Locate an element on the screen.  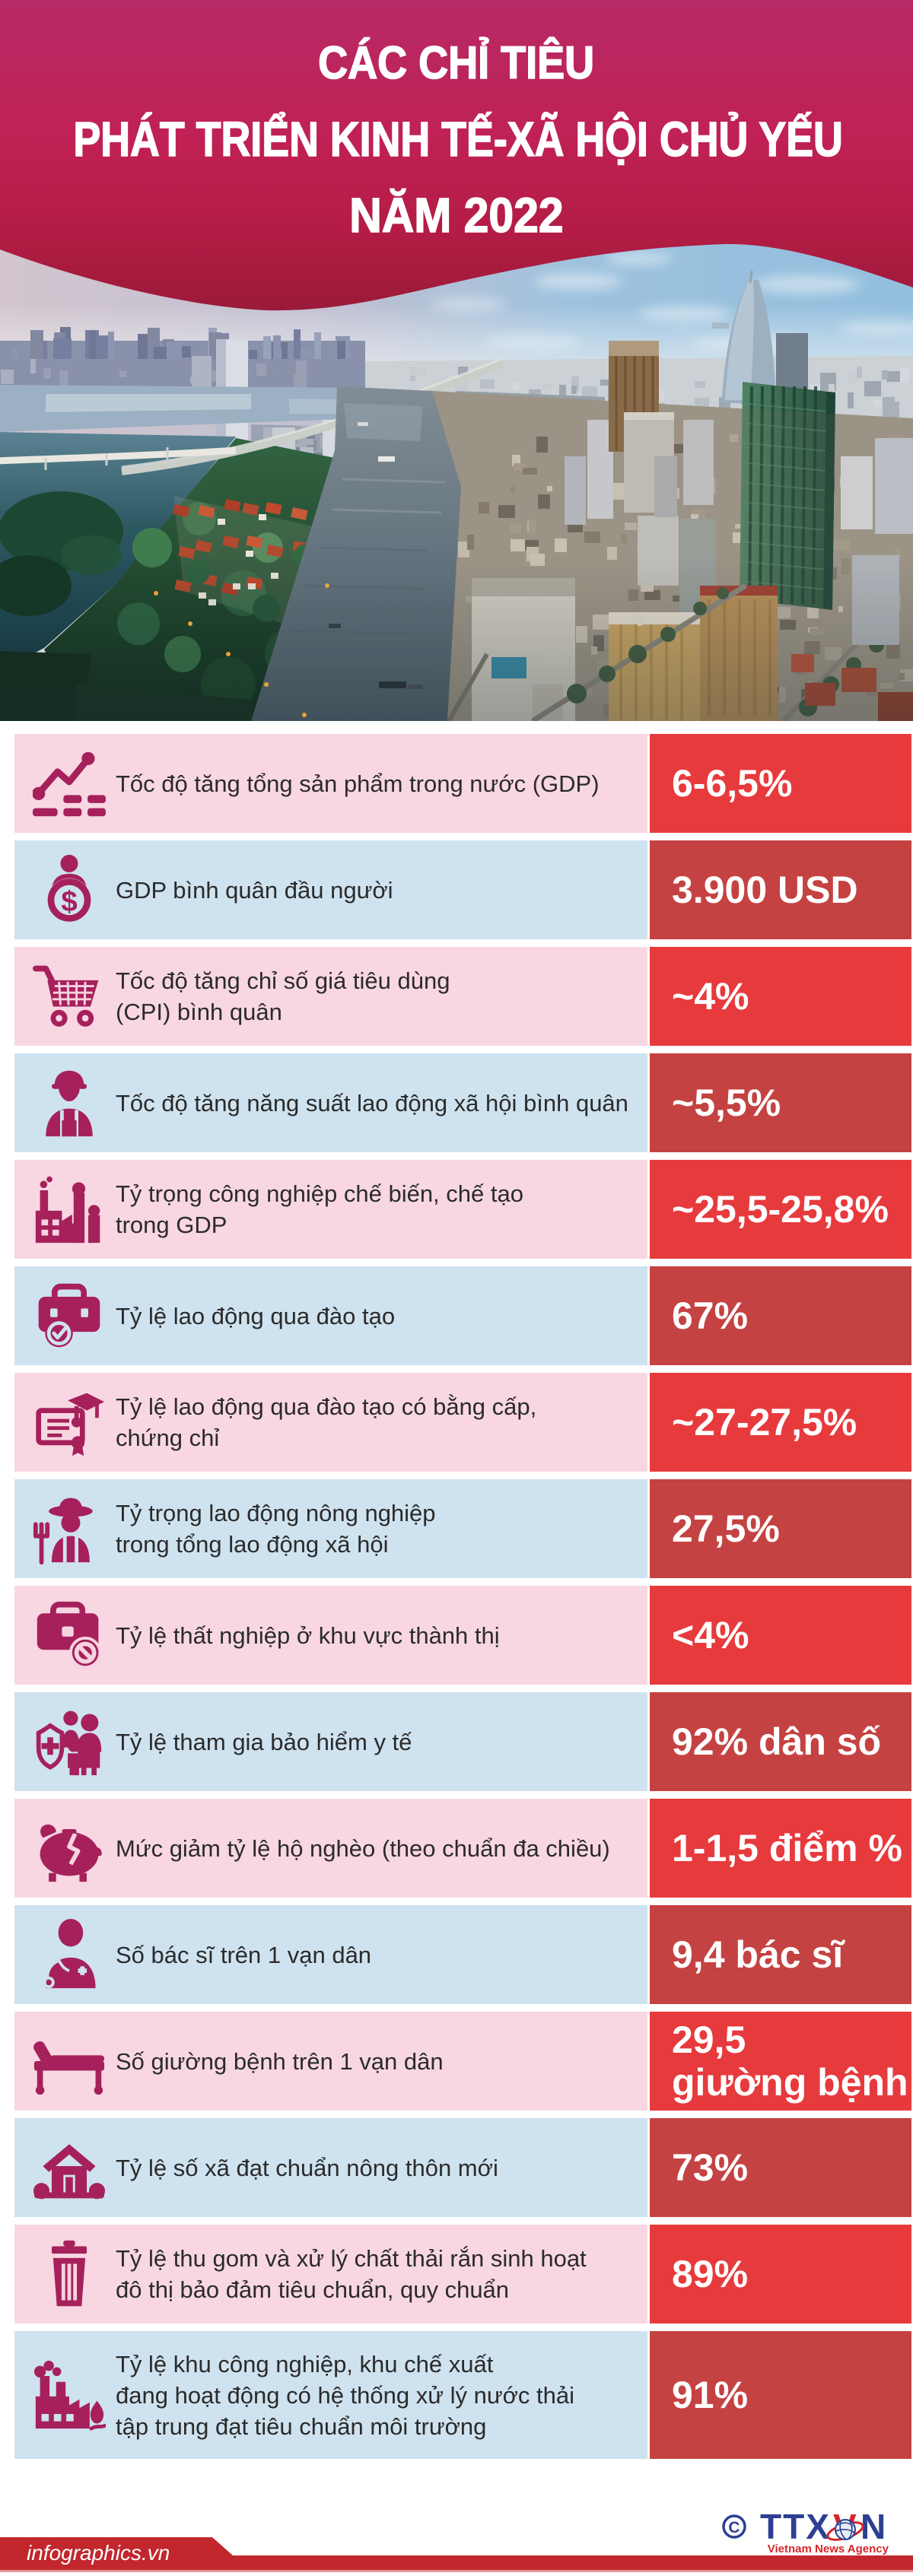
svg-text: TTX is located at coordinates (795, 2526).